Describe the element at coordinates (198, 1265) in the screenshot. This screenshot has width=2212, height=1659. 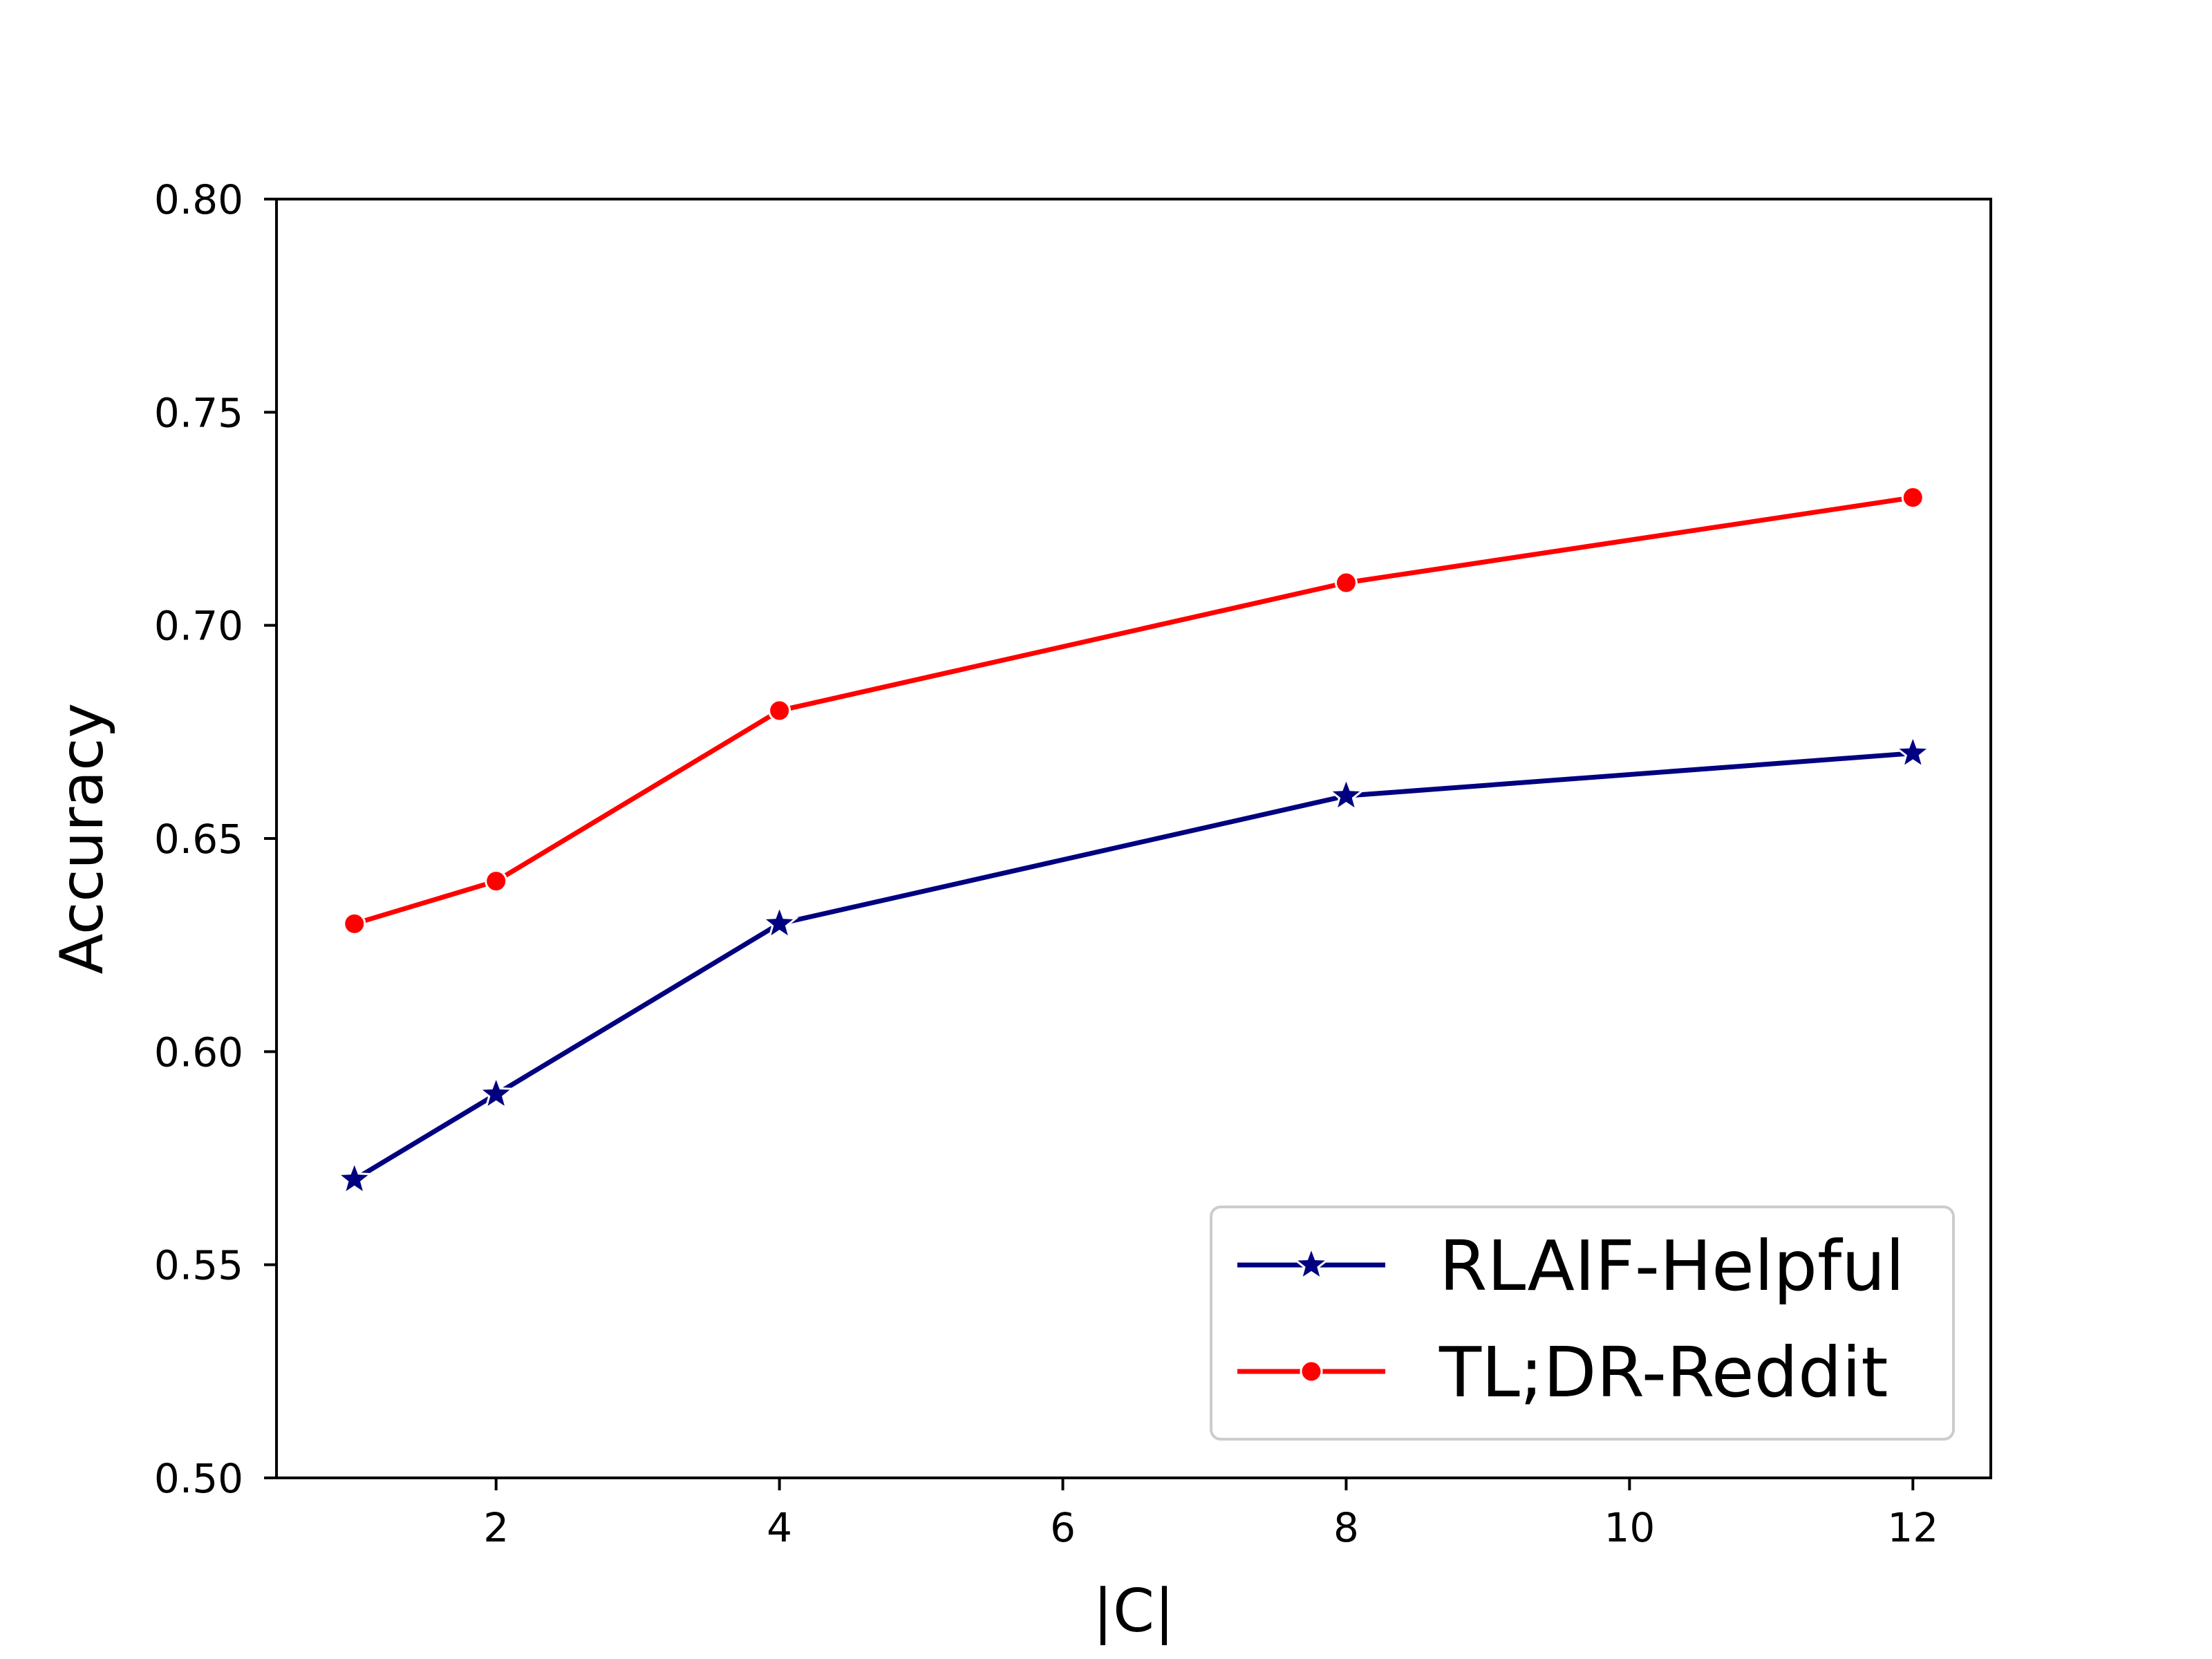
I see `y-tick-label: 0.55` at that location.